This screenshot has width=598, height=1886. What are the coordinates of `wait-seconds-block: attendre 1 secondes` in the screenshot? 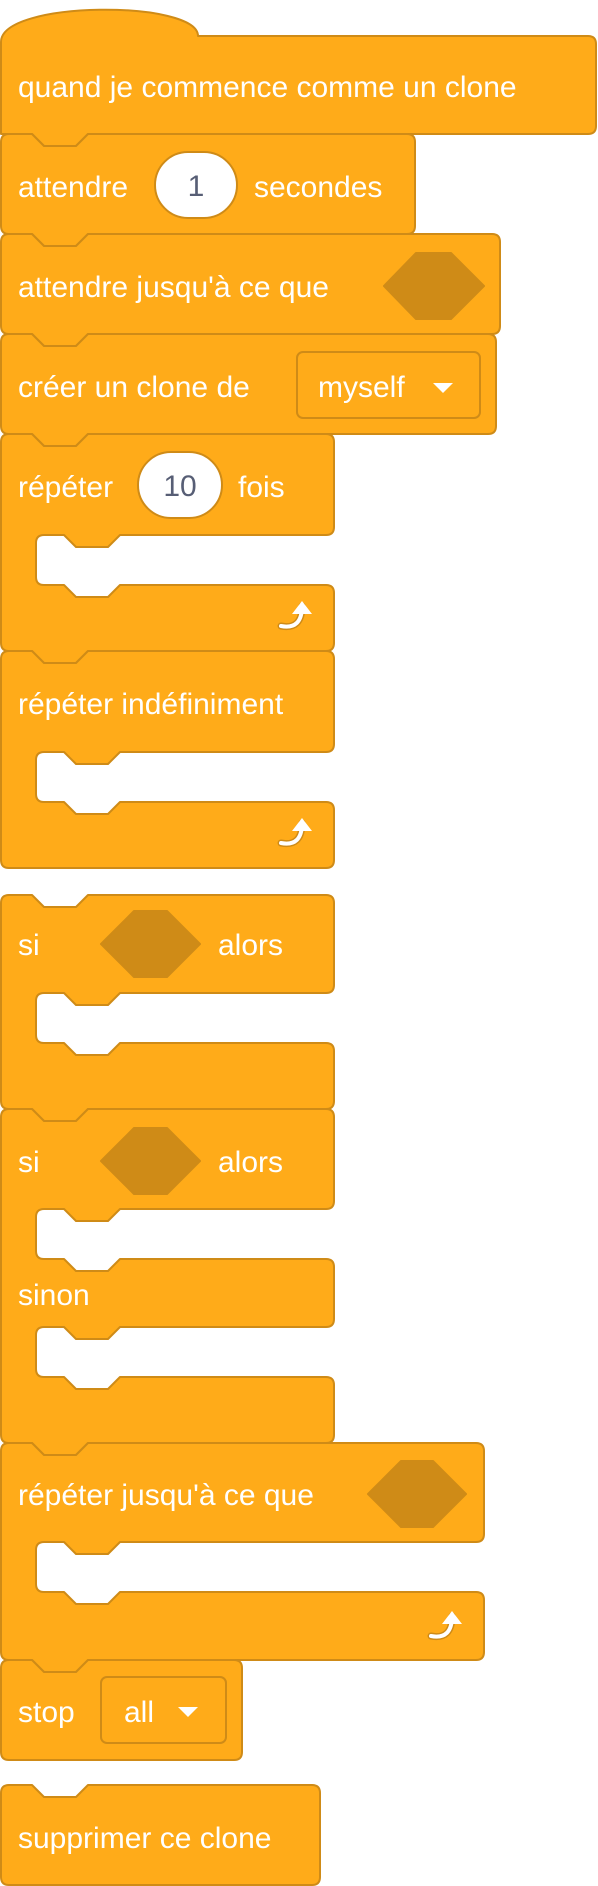 It's located at (208, 190).